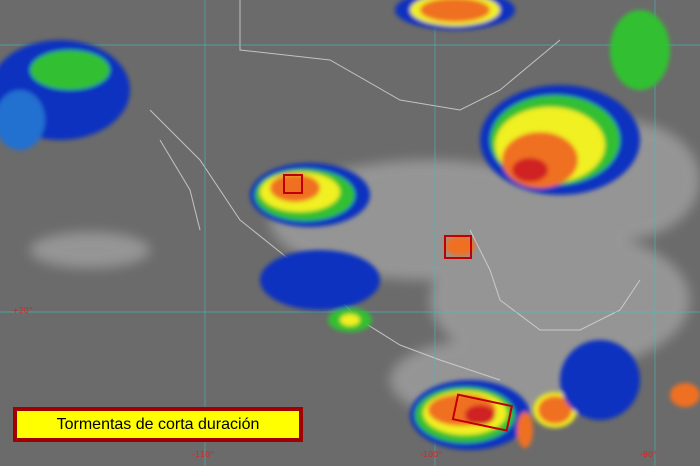 This screenshot has width=700, height=466. What do you see at coordinates (649, 454) in the screenshot?
I see `grid-label-lon-90: -90°` at bounding box center [649, 454].